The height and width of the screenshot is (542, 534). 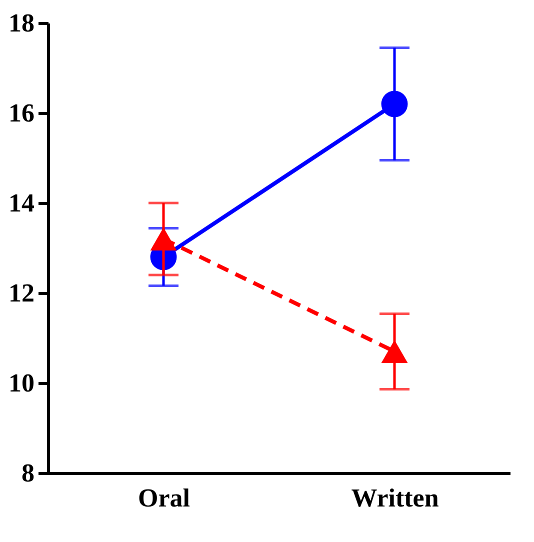 What do you see at coordinates (21, 293) in the screenshot?
I see `y-tick-label: 12` at bounding box center [21, 293].